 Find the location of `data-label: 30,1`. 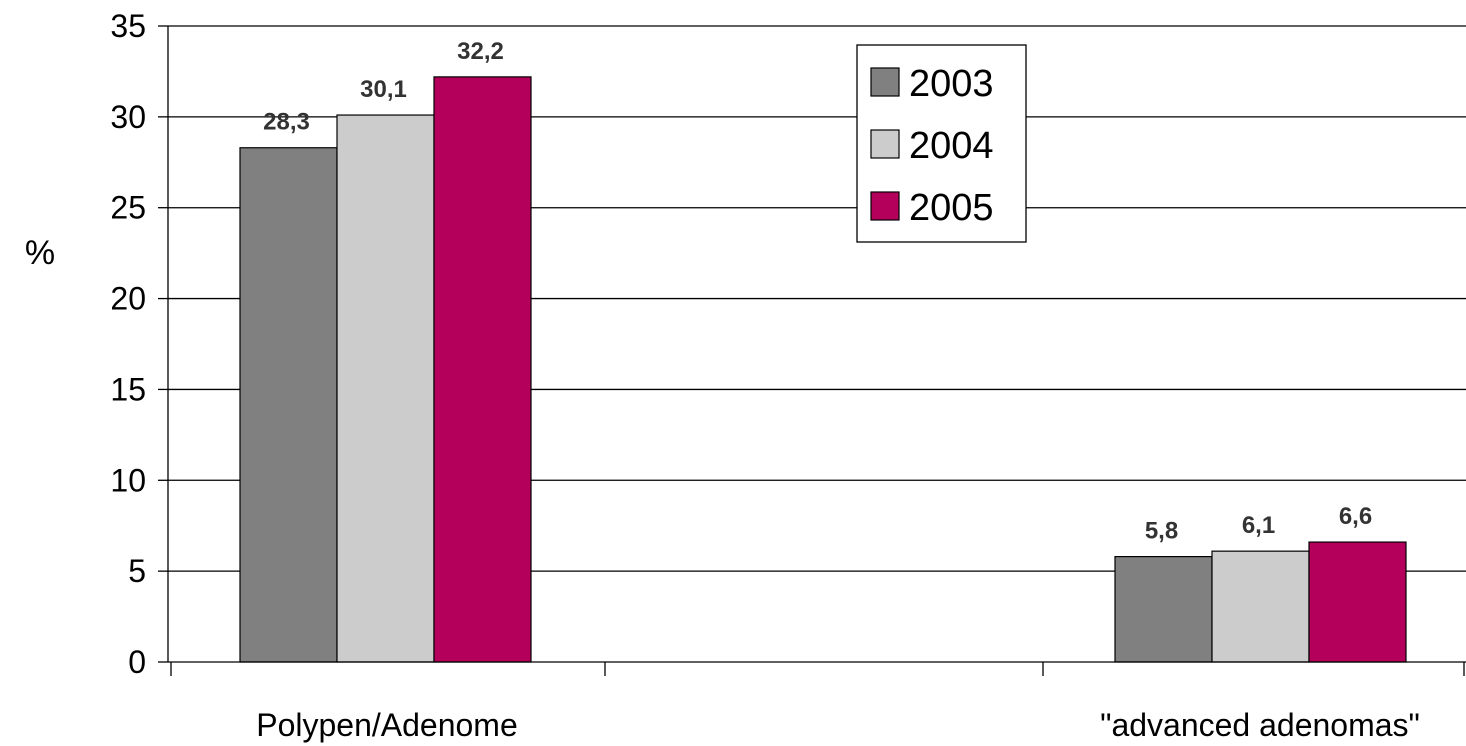

data-label: 30,1 is located at coordinates (383, 89).